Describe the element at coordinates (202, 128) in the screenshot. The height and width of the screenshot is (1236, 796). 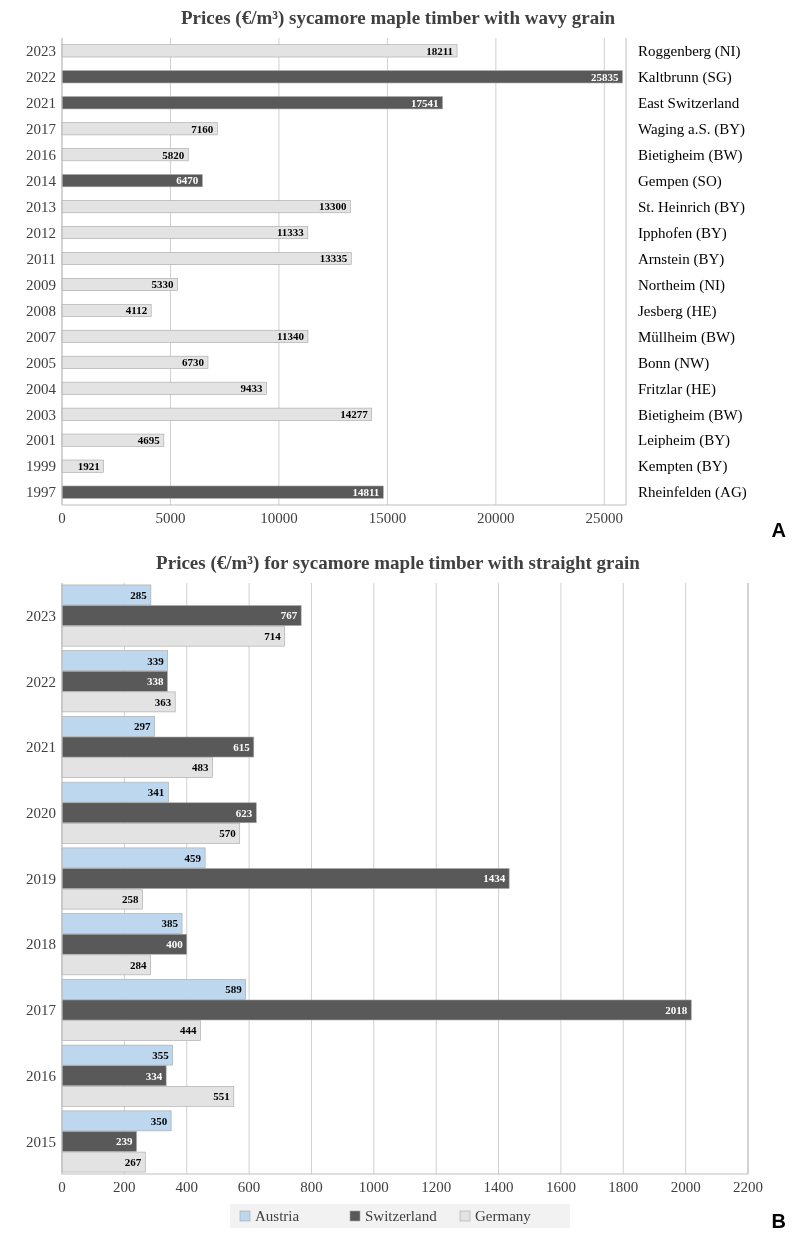
I see `data-label: 7160` at that location.